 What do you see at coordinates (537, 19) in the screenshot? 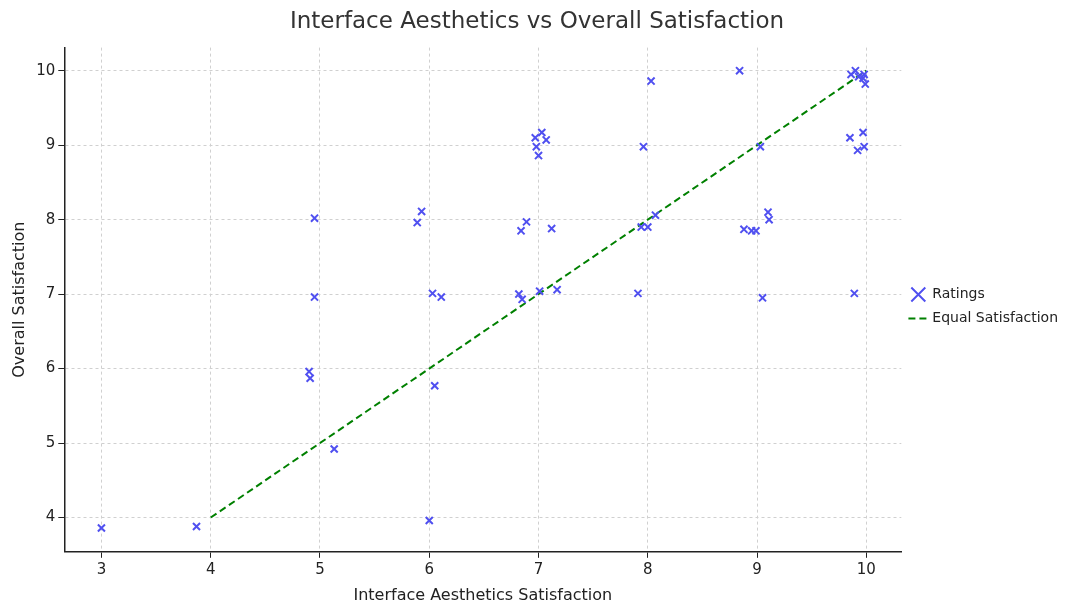
I see `chart-title: Interface Aesthetics vs Overall Satisfaction` at bounding box center [537, 19].